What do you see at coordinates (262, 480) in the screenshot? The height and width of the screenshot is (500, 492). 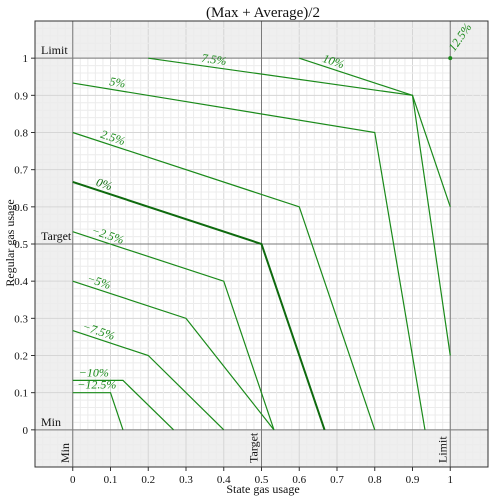 I see `x-tick-label: 0.5` at bounding box center [262, 480].